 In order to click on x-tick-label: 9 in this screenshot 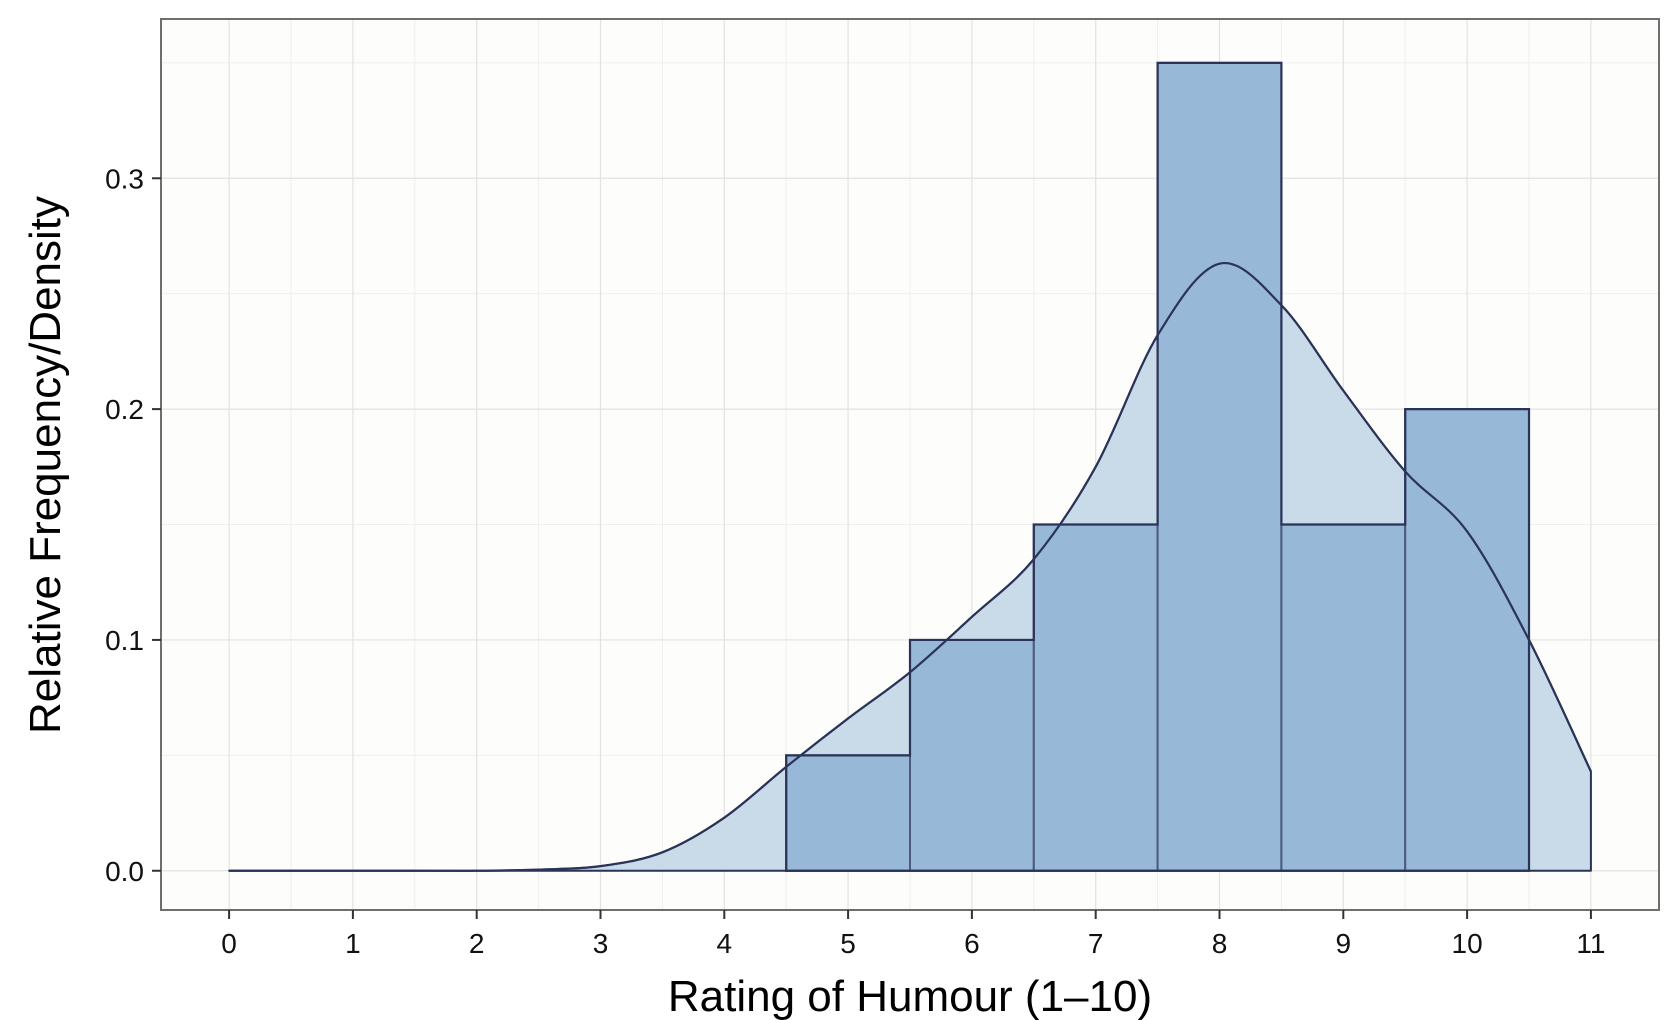, I will do `click(1344, 943)`.